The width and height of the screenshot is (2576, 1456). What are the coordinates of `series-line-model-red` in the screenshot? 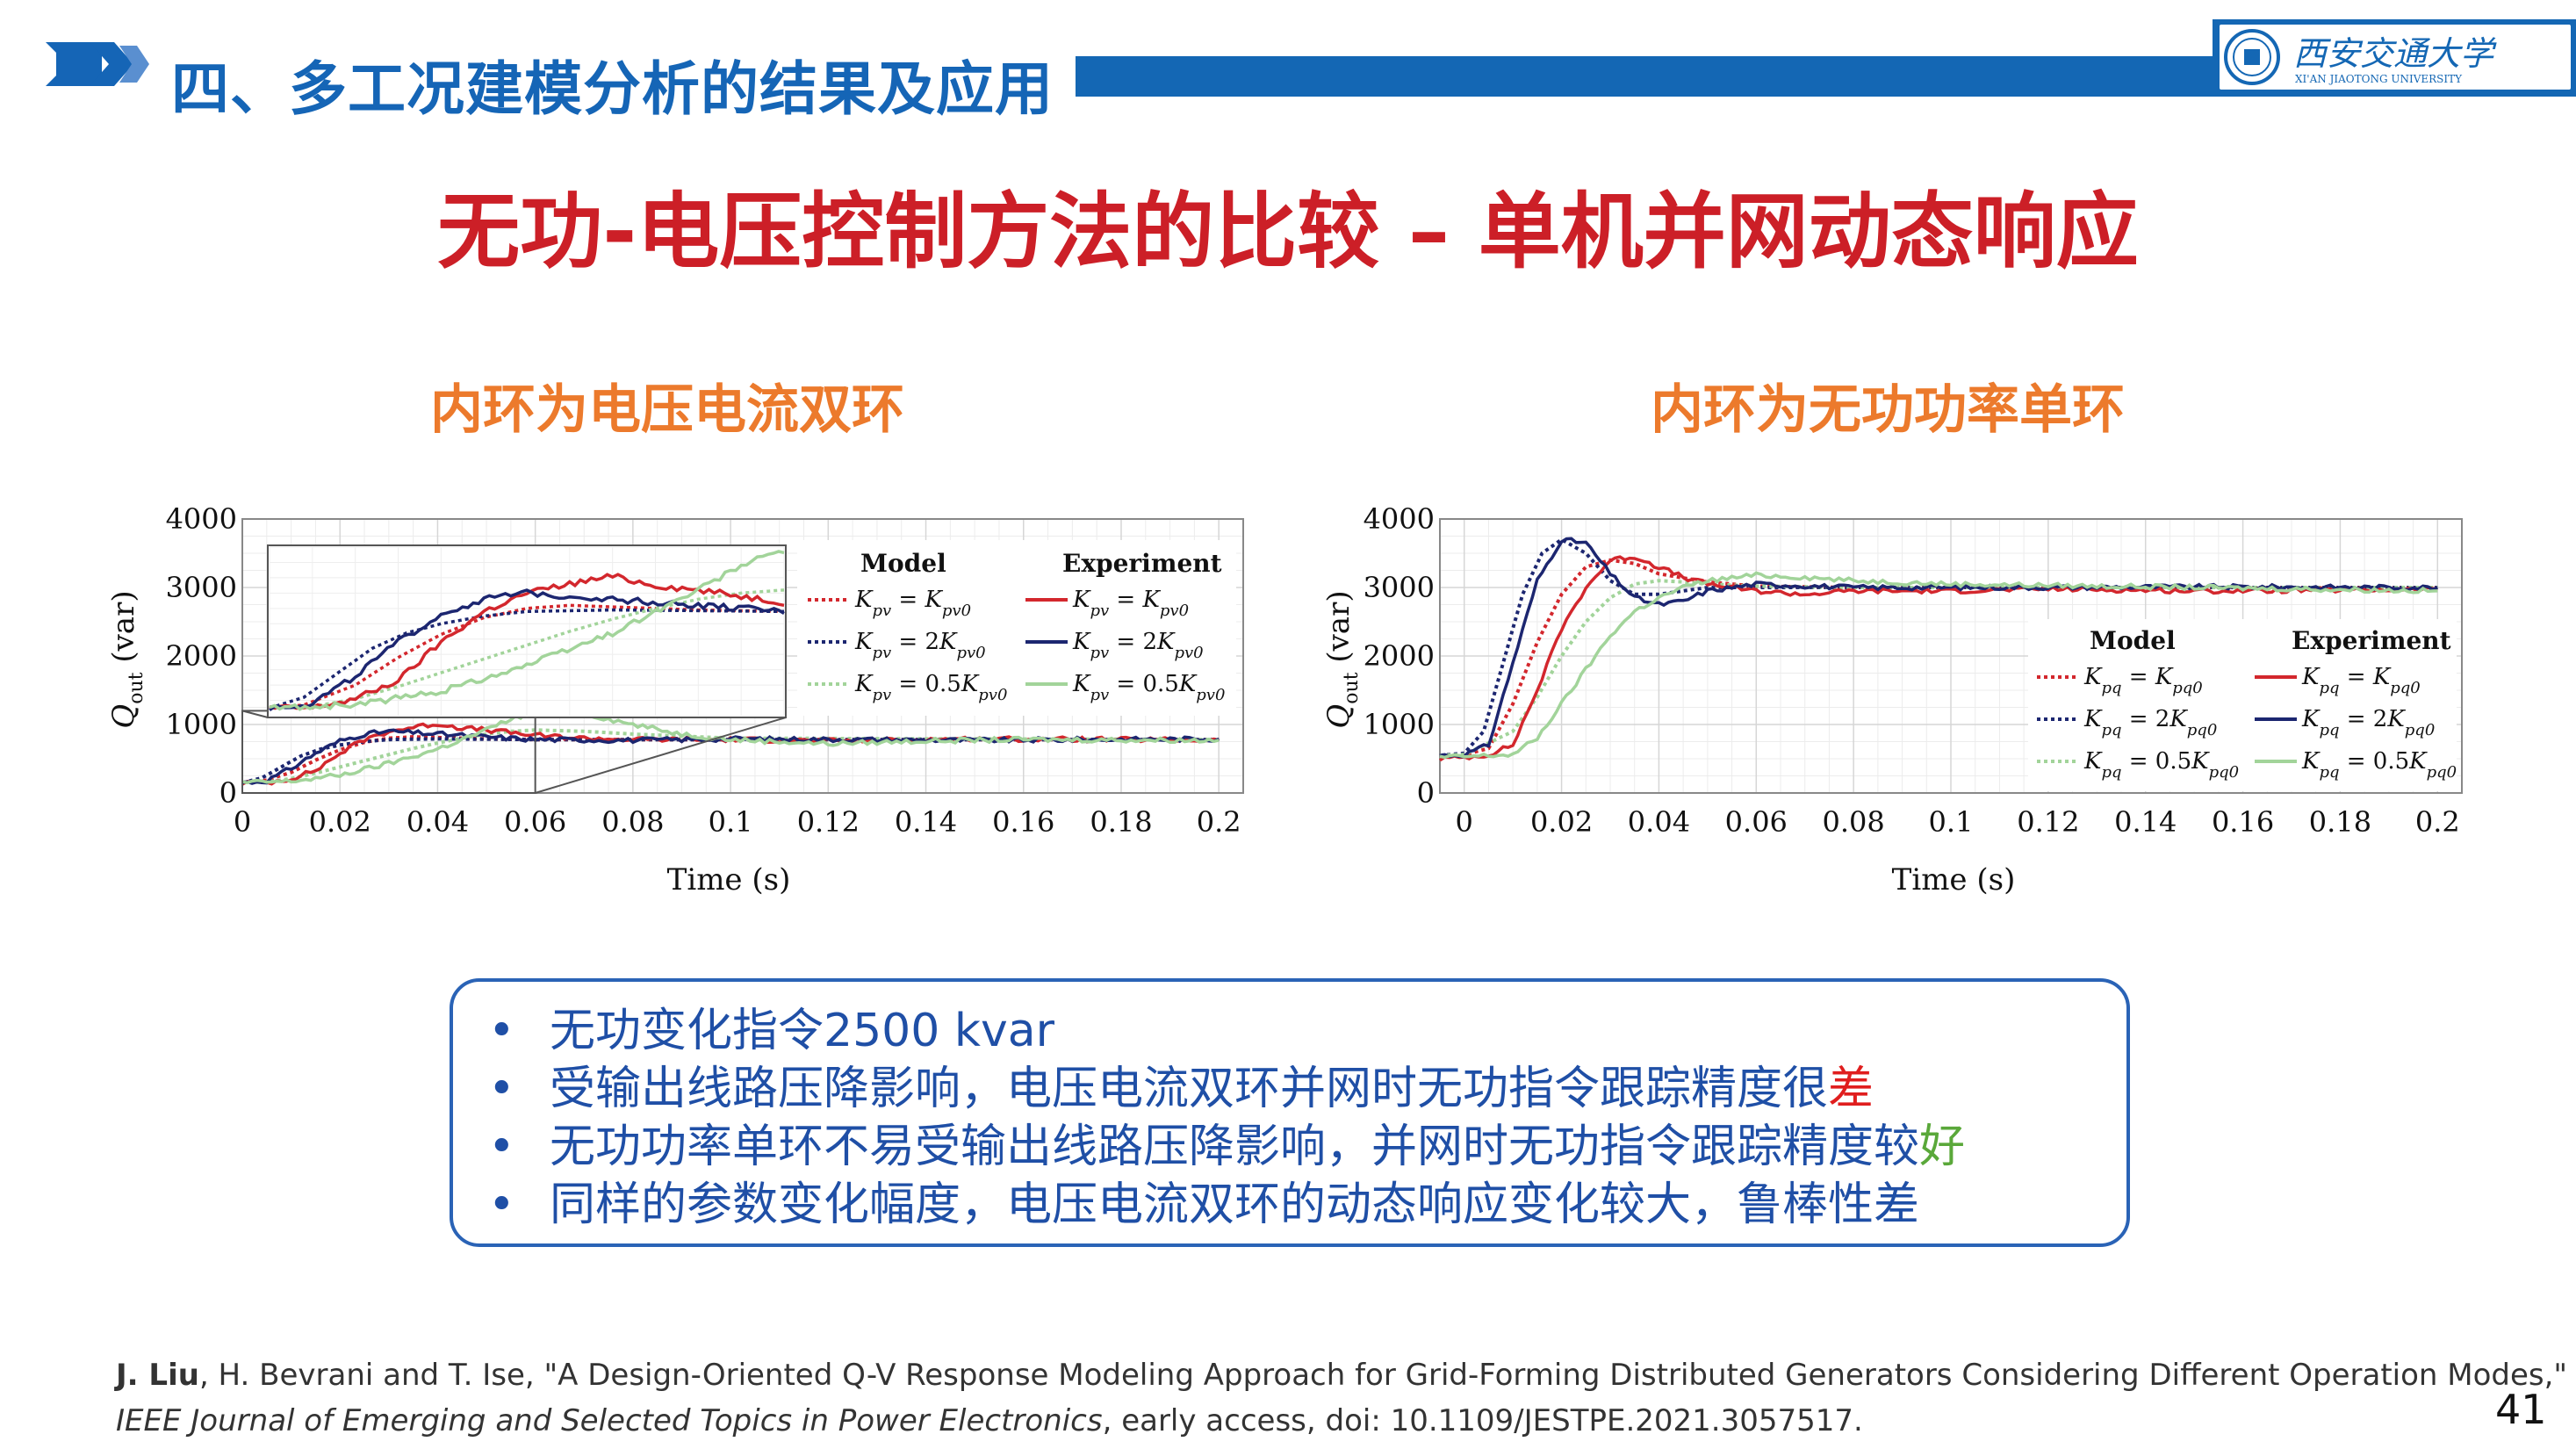 It's located at (730, 759).